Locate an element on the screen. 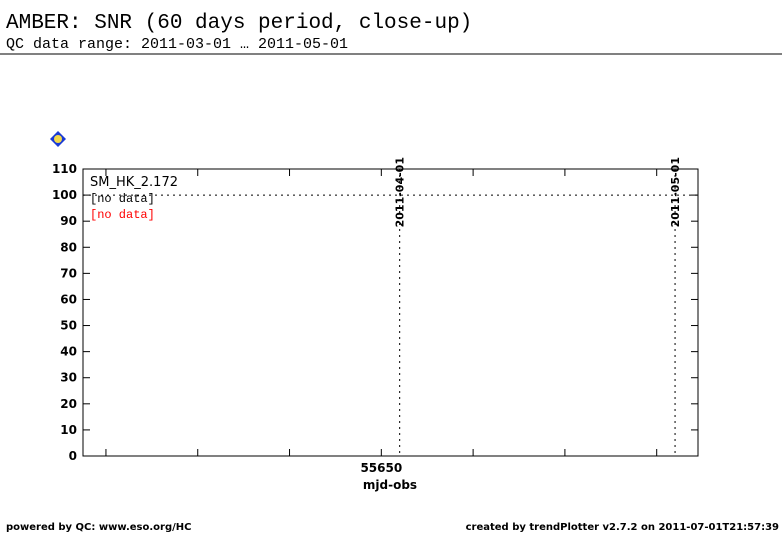 This screenshot has height=546, width=782. chart-subtitle: QC data range: 2011-03-01 … 2011-05-01 is located at coordinates (177, 44).